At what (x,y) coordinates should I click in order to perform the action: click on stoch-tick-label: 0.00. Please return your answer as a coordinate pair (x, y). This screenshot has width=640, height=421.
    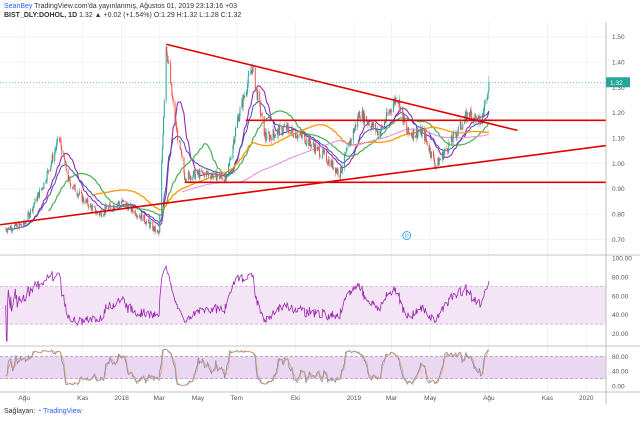
    Looking at the image, I should click on (618, 387).